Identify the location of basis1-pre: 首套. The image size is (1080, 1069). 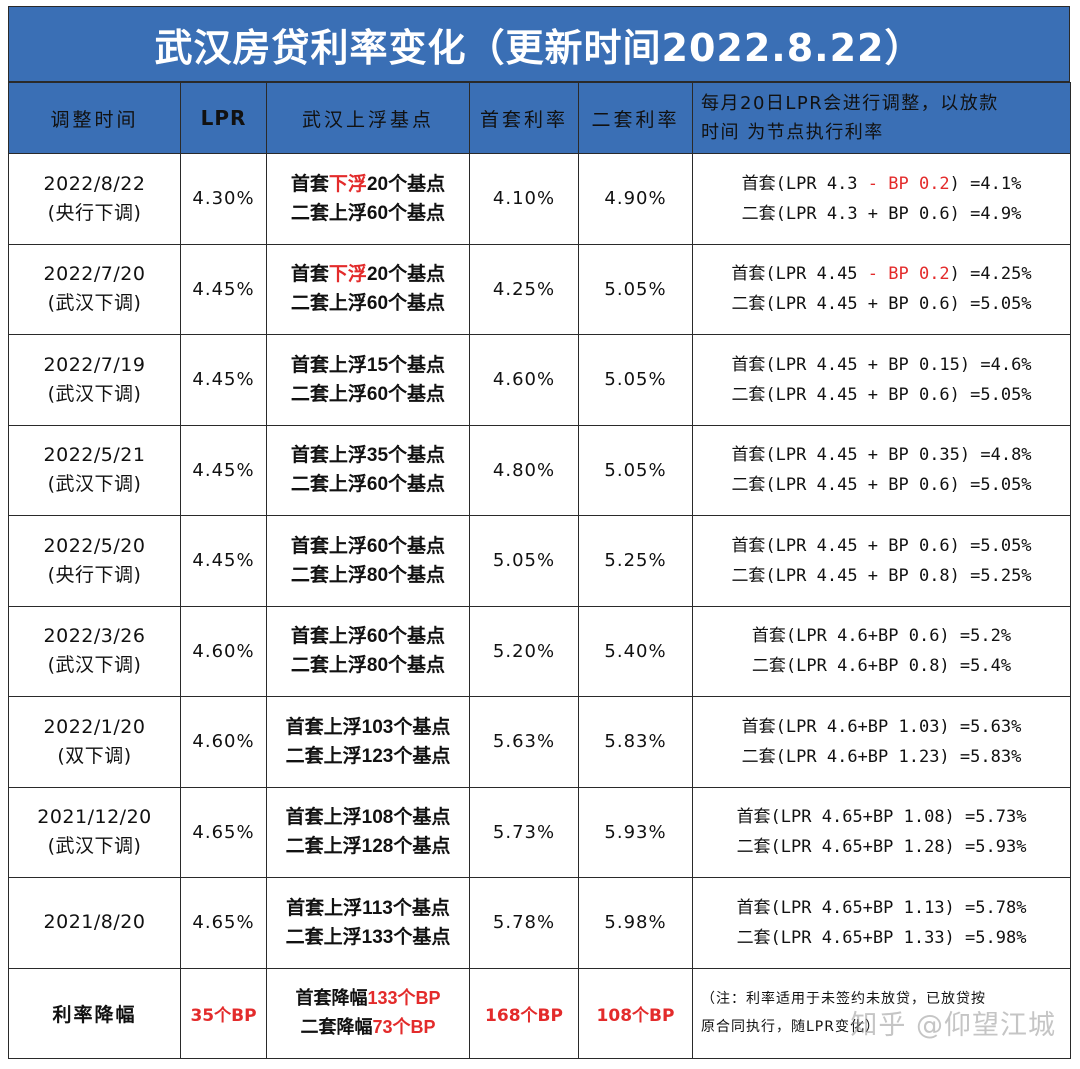
(309, 184).